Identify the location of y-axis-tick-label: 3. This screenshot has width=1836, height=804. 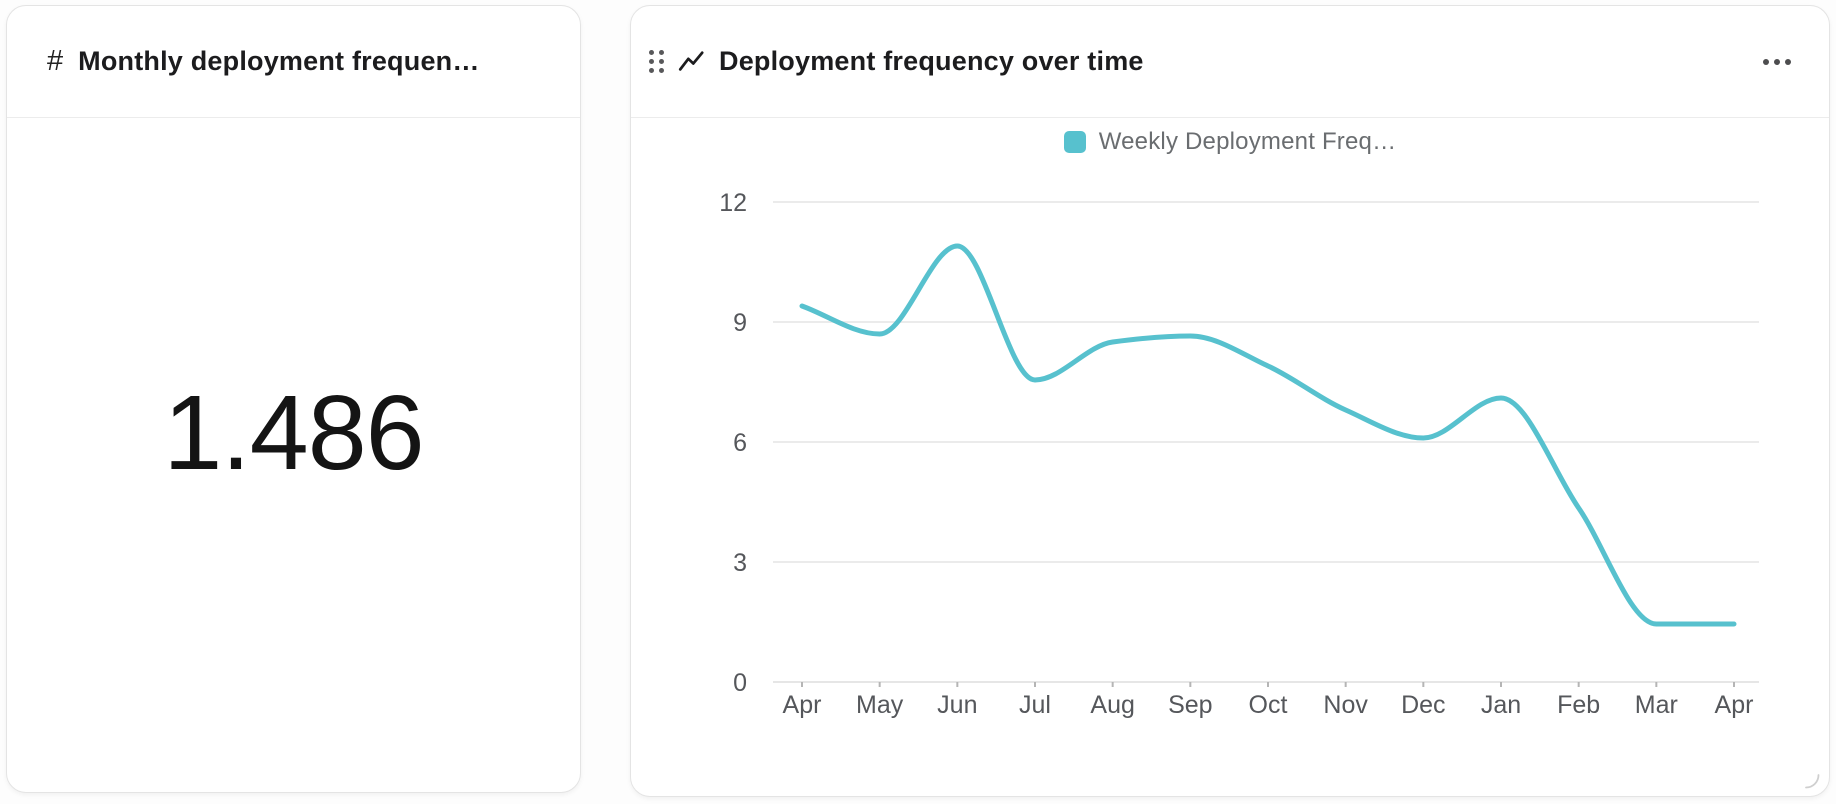
(740, 563).